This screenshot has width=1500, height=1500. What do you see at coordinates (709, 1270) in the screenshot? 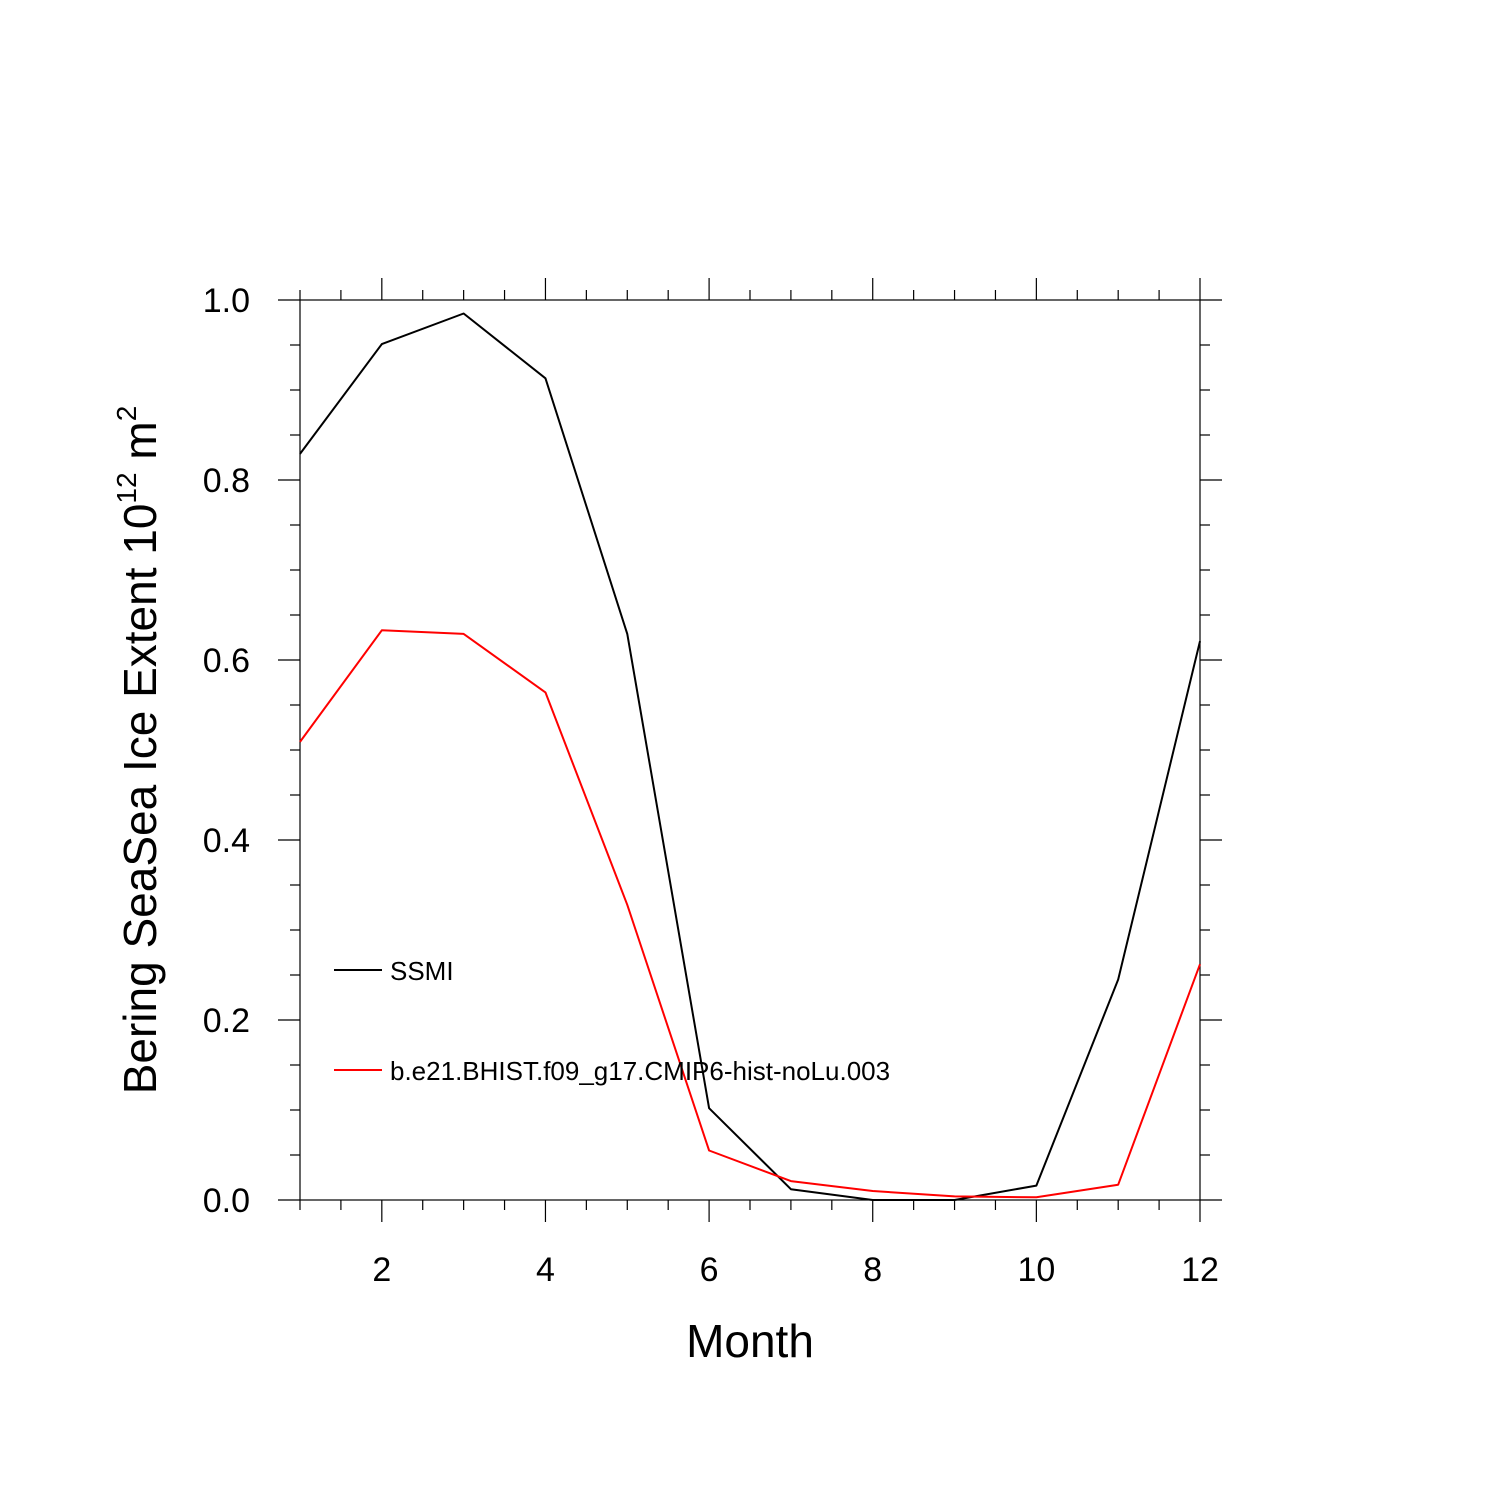
I see `x-tick-label: 6` at bounding box center [709, 1270].